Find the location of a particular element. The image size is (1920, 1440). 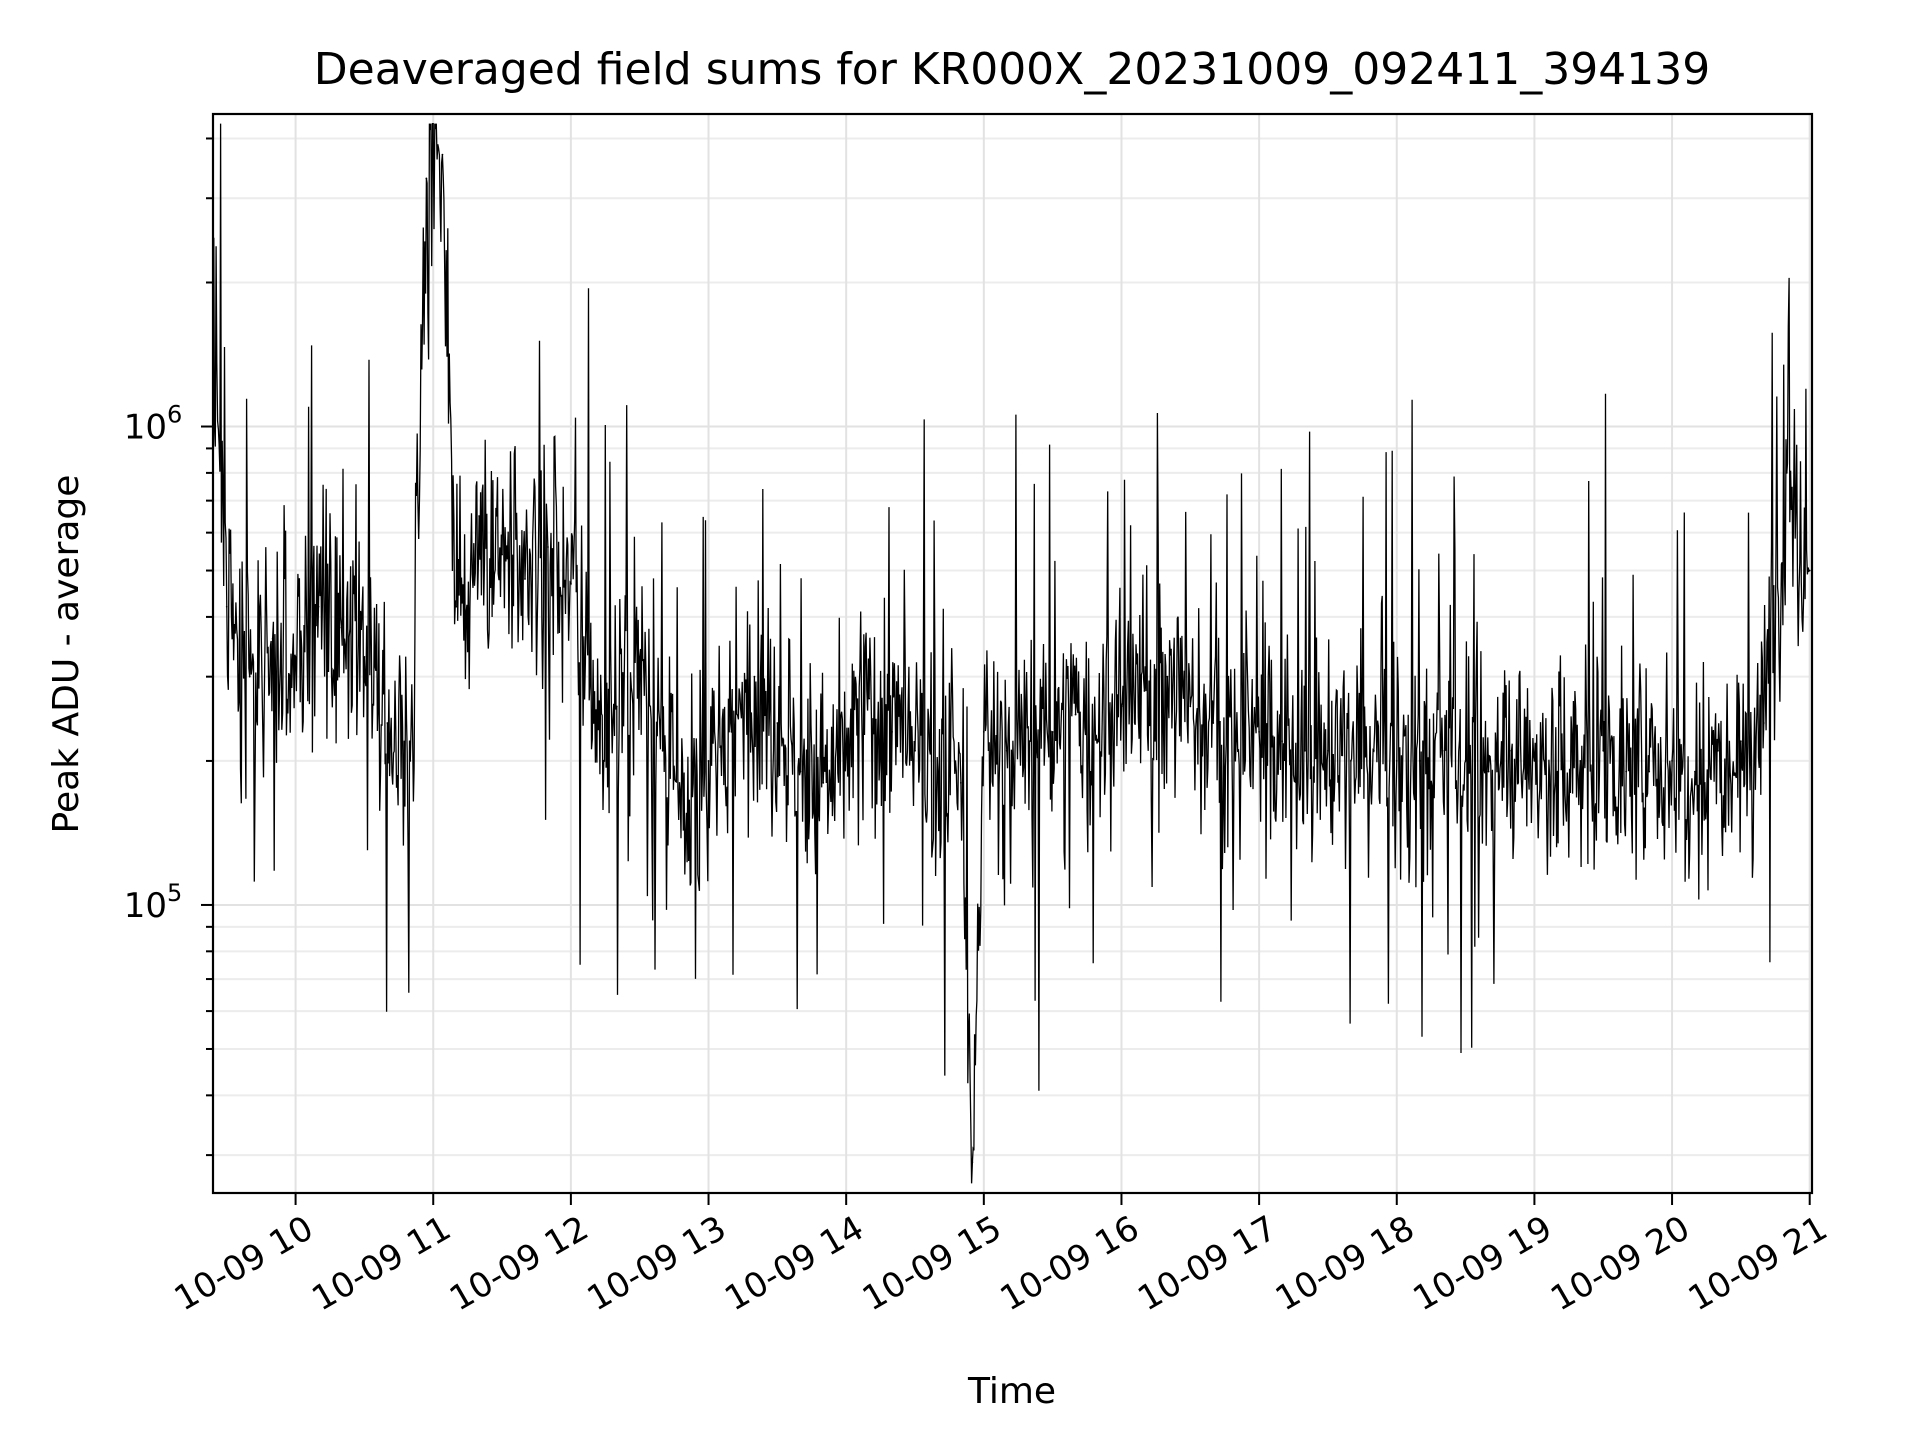

y-axis-label: Peak ADU - average is located at coordinates (66, 654).